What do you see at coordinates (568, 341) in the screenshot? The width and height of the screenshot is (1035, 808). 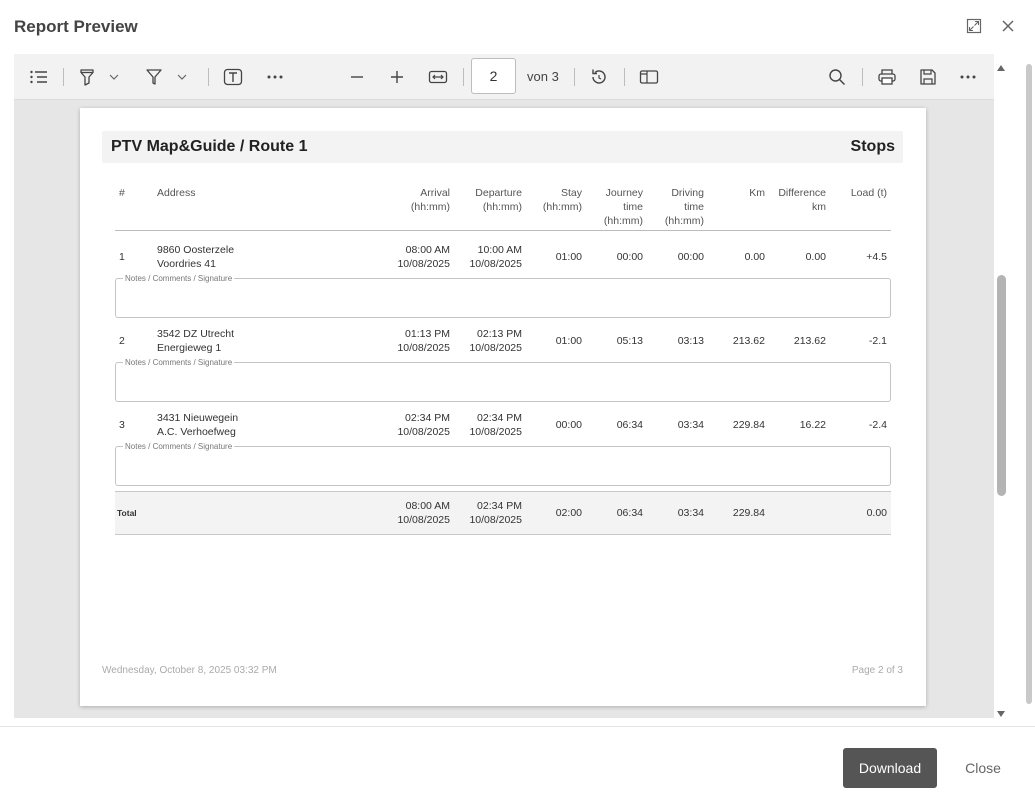 I see `row-2-stay: 01:00` at bounding box center [568, 341].